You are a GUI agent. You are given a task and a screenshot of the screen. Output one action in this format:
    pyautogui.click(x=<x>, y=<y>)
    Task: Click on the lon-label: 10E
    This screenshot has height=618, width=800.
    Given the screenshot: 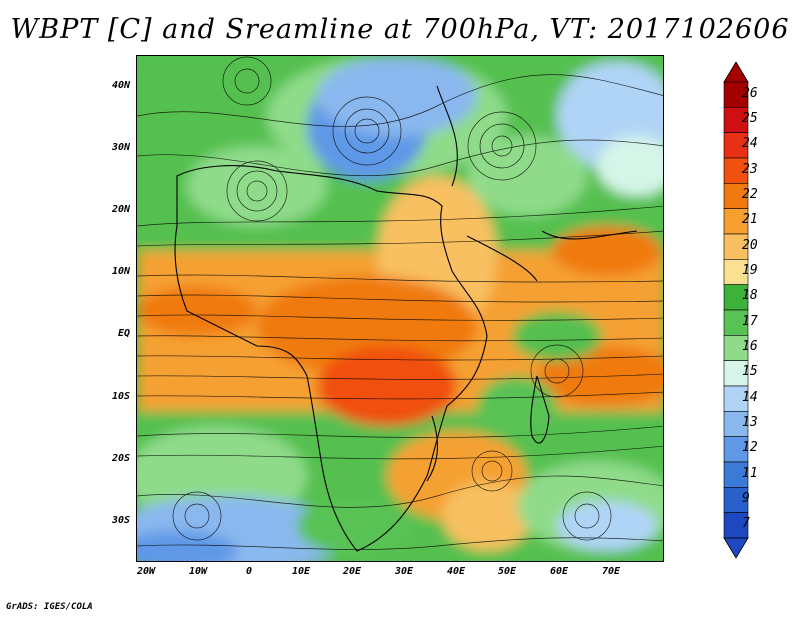 What is the action you would take?
    pyautogui.click(x=301, y=571)
    